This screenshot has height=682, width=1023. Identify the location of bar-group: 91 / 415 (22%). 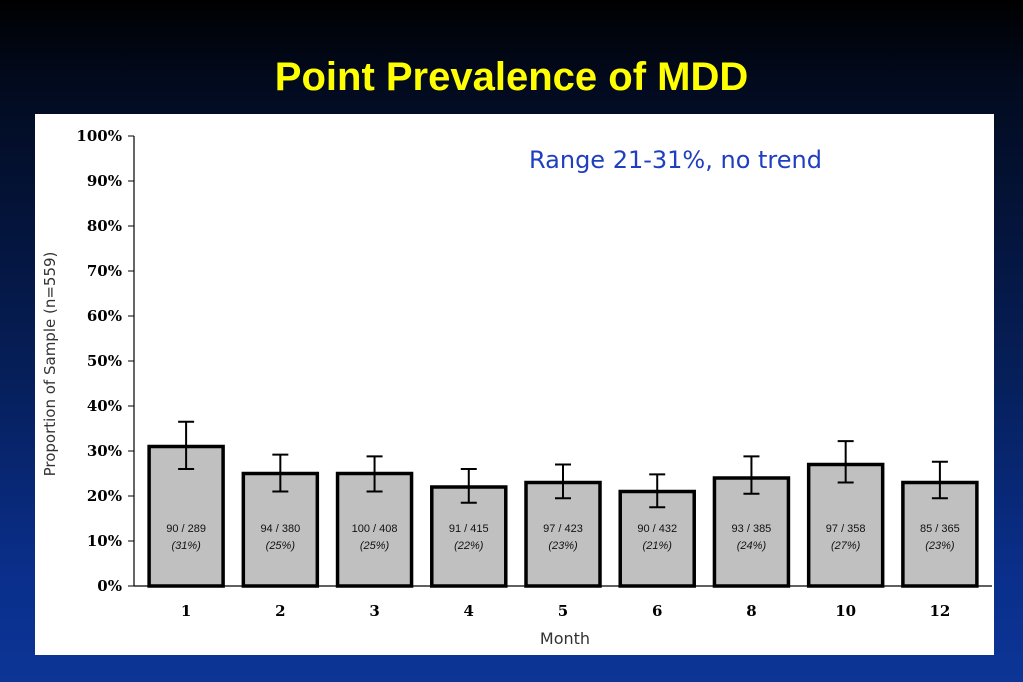
(469, 528).